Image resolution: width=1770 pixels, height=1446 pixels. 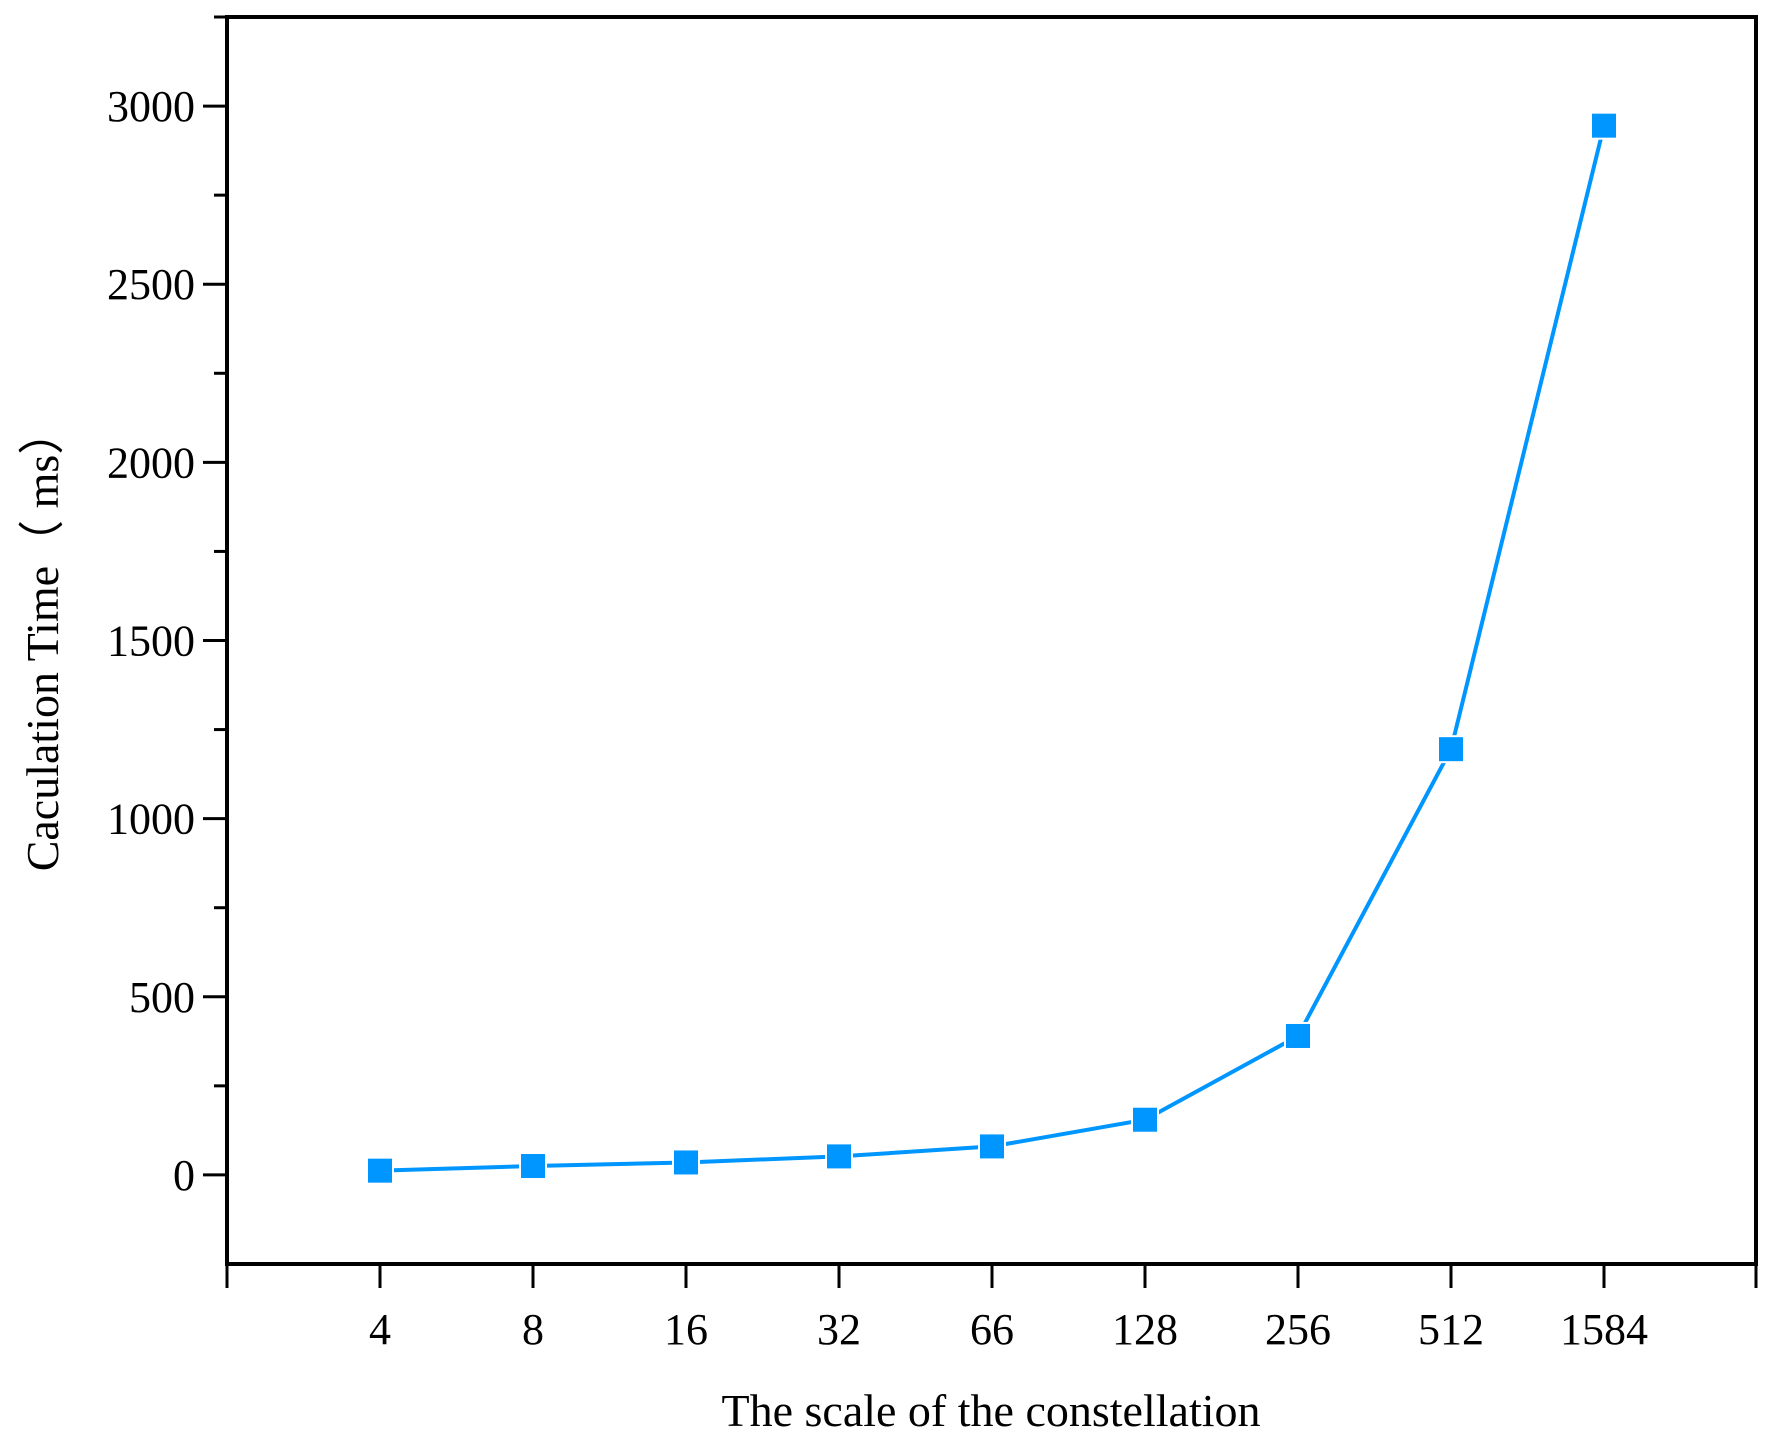 I want to click on y-tick-label: 0, so click(x=184, y=1175).